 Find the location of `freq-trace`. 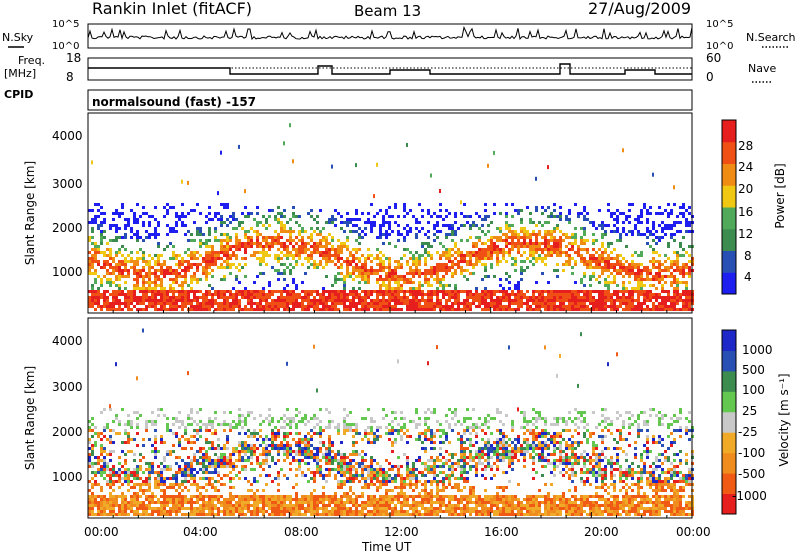

freq-trace is located at coordinates (390, 69).